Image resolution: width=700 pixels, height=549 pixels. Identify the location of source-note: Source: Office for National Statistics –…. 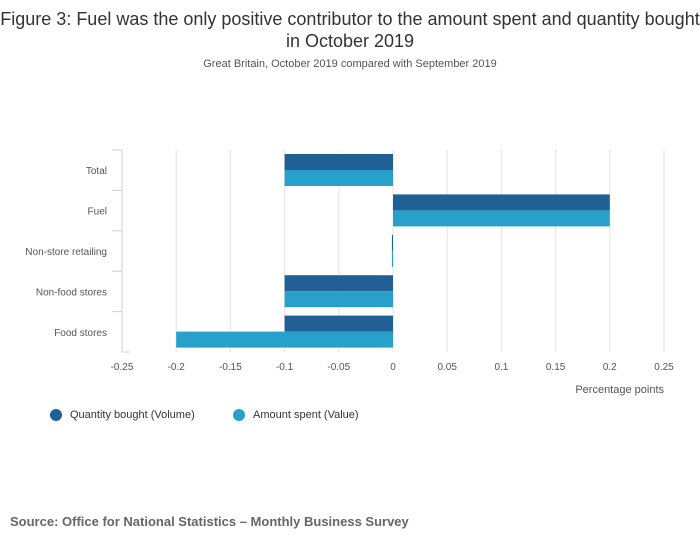
(209, 521).